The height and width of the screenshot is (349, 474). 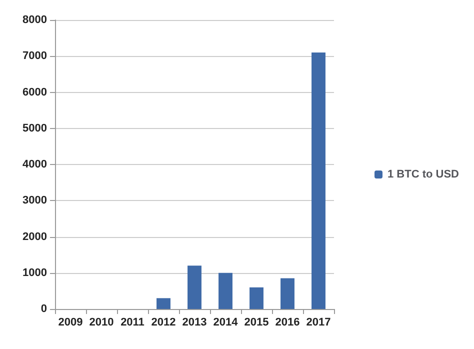 I want to click on x-tick-label: 2013, so click(x=194, y=322).